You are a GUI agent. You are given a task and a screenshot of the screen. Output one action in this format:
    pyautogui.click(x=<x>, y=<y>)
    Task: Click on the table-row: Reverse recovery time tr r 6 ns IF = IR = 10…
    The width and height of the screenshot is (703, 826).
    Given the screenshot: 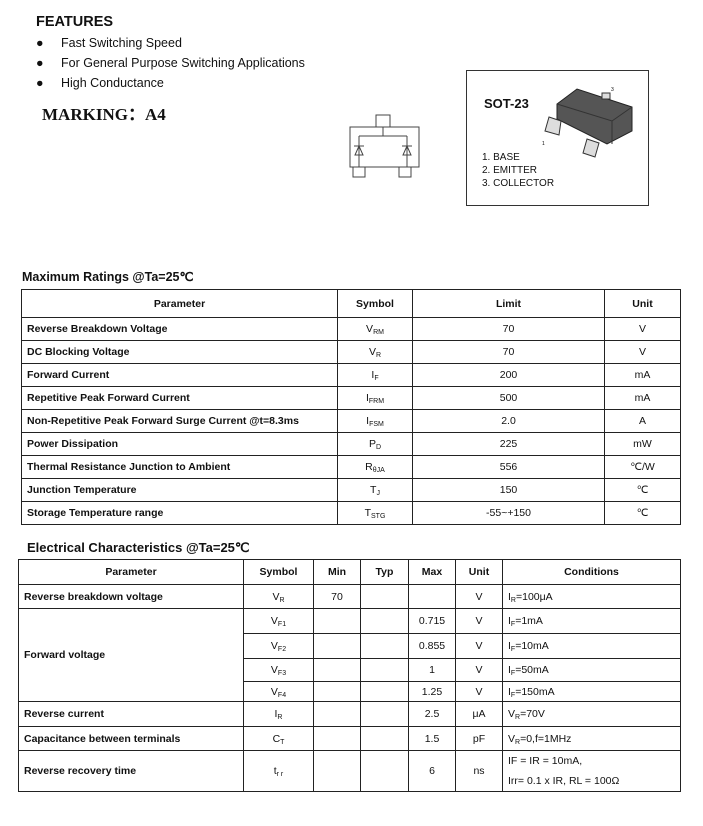 What is the action you would take?
    pyautogui.click(x=349, y=771)
    